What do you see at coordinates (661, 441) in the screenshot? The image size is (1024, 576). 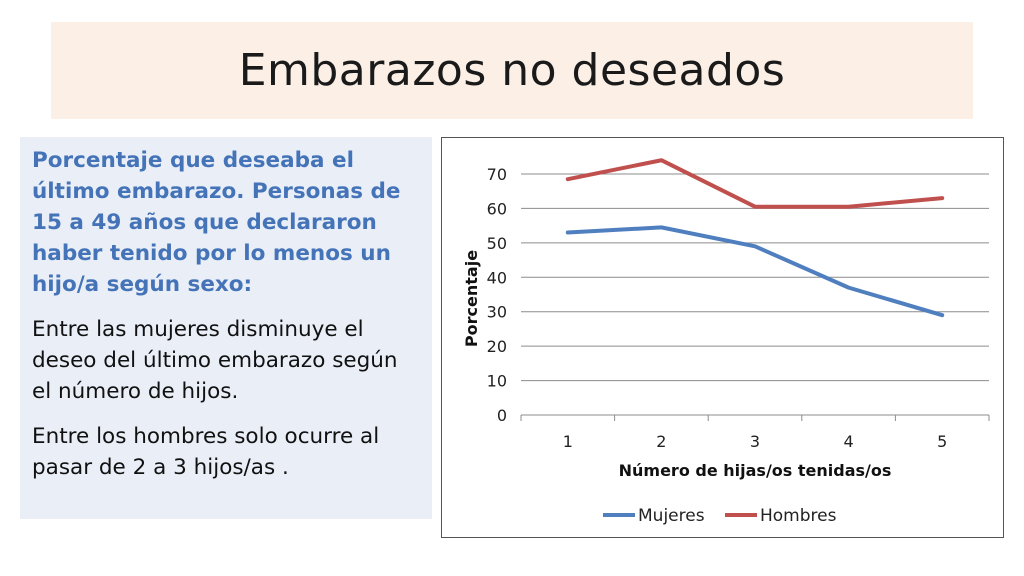 I see `x-tick-label-2: 2` at bounding box center [661, 441].